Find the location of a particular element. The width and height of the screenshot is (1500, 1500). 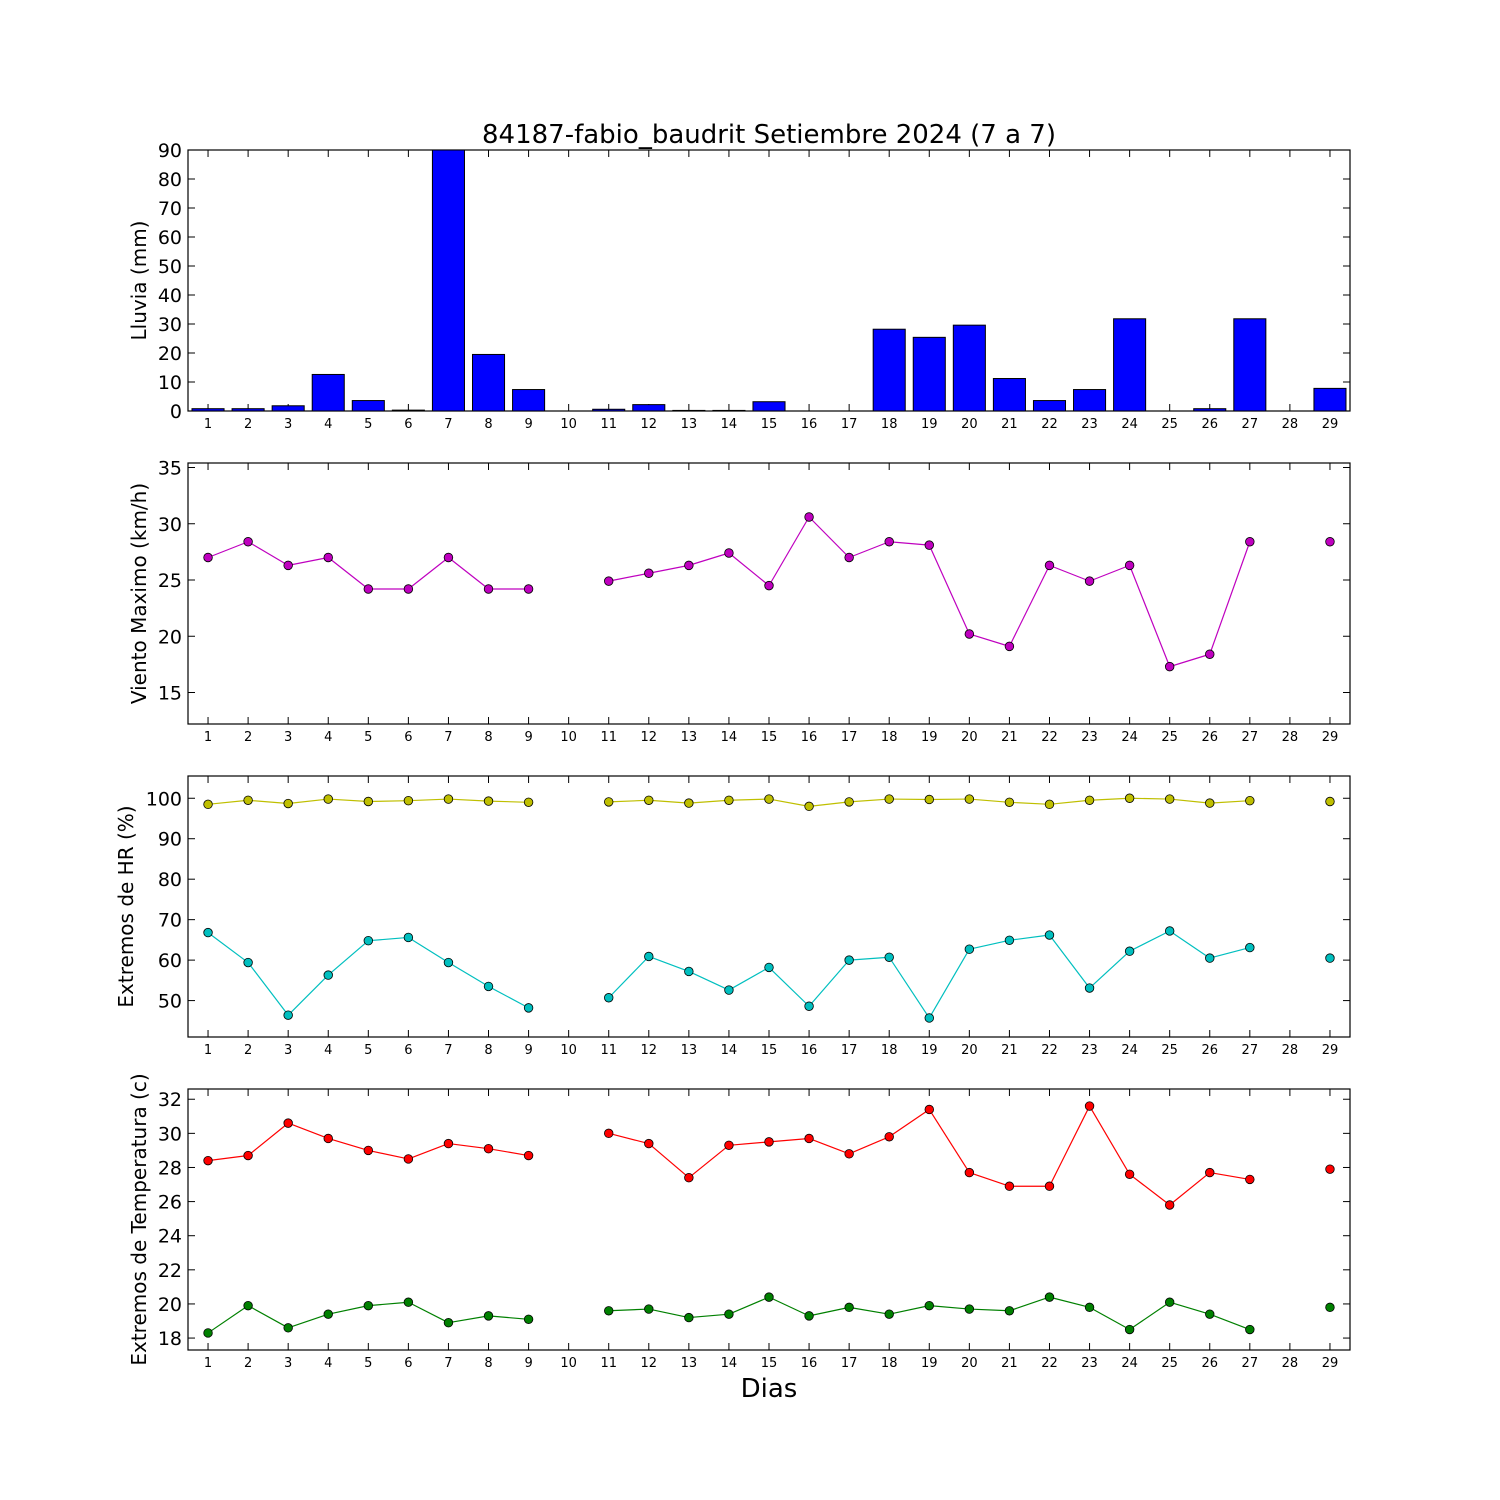

y-tick-label: 10 is located at coordinates (170, 383).